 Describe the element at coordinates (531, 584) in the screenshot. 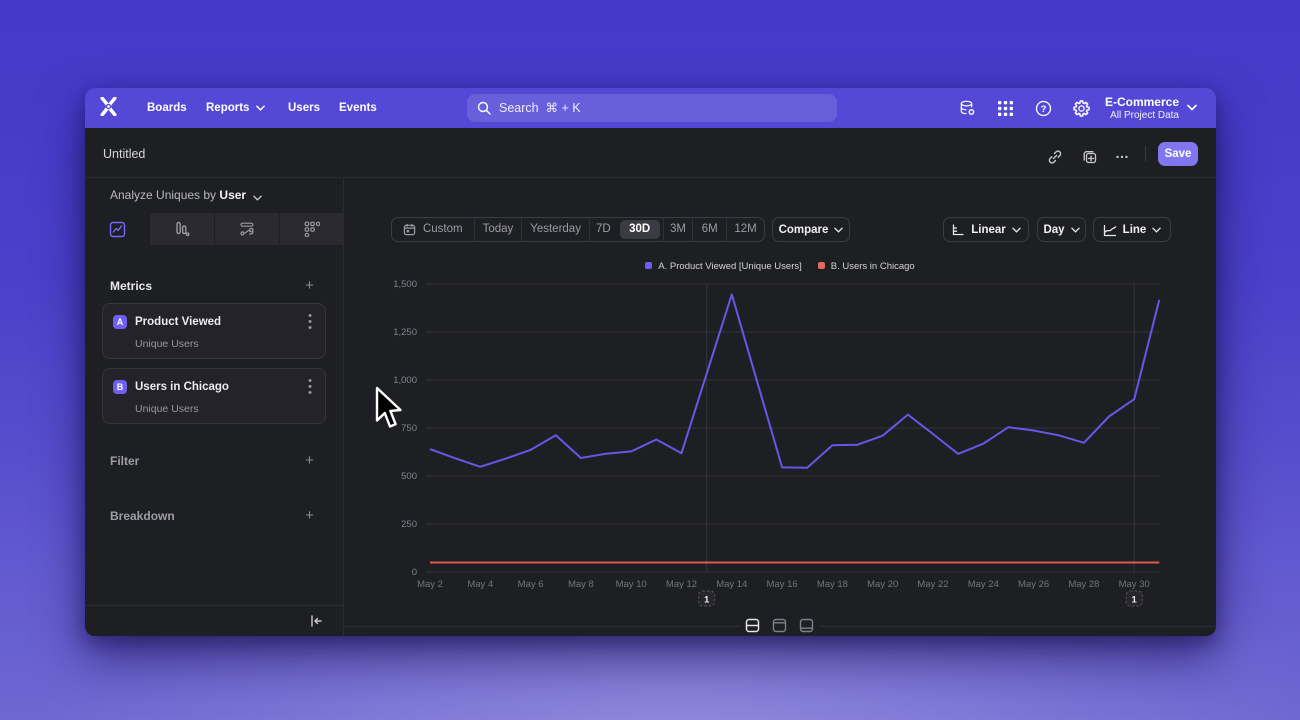

I see `svg-text: May 6` at that location.